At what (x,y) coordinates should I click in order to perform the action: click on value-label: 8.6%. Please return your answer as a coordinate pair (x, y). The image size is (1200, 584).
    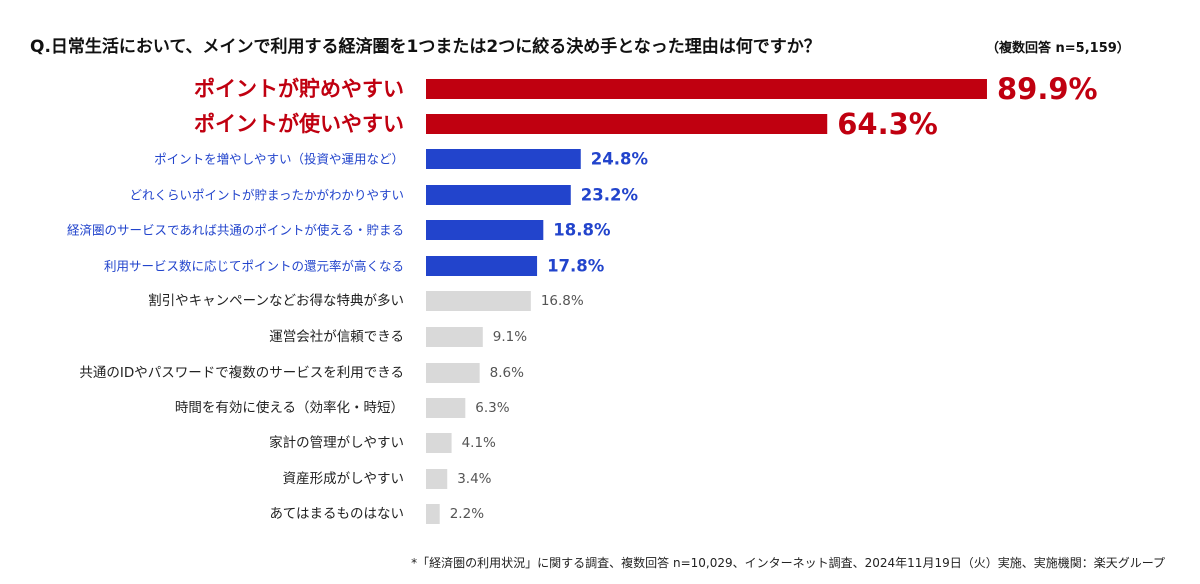
    Looking at the image, I should click on (507, 373).